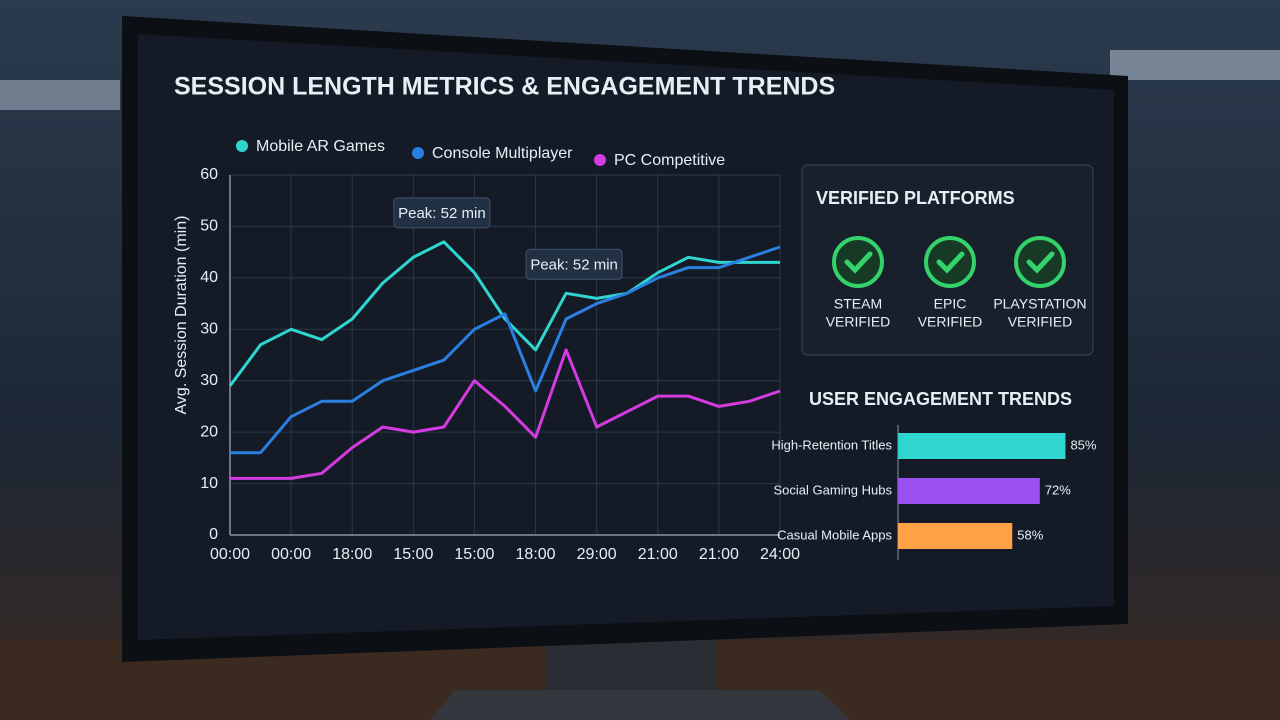 The height and width of the screenshot is (720, 1280). Describe the element at coordinates (640, 705) in the screenshot. I see `monitor-base` at that location.